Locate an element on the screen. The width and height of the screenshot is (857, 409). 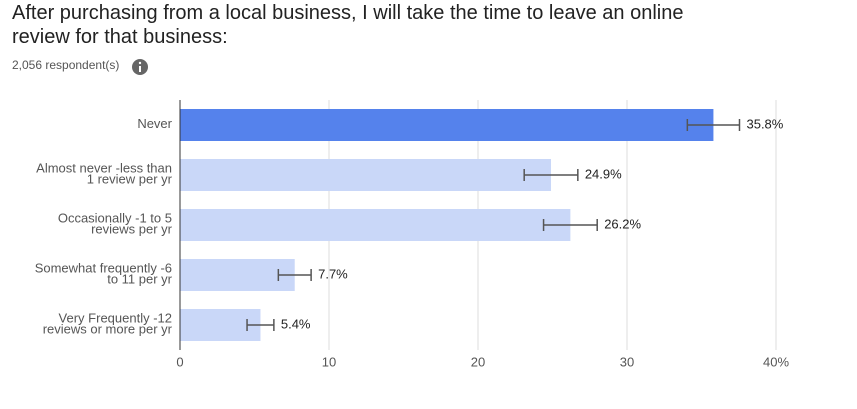
x-tick-label: 30 is located at coordinates (627, 361).